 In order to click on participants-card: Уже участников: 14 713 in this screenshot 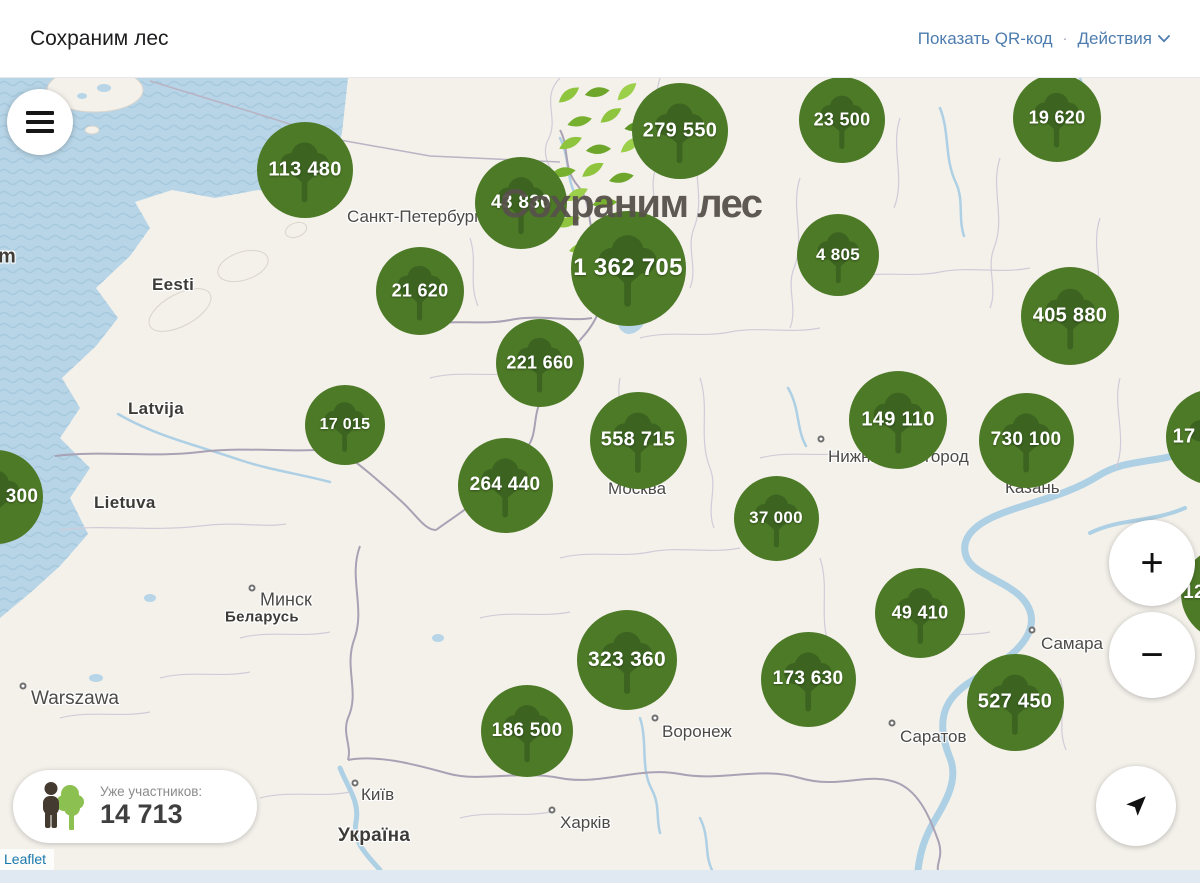, I will do `click(135, 806)`.